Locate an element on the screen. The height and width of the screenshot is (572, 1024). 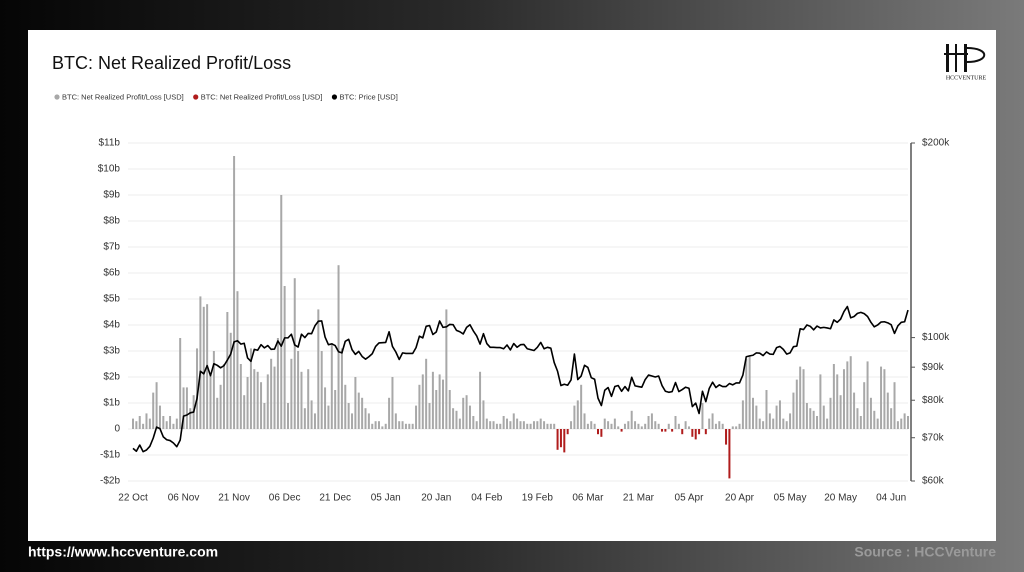
x-tick-label: 22 Oct is located at coordinates (133, 498).